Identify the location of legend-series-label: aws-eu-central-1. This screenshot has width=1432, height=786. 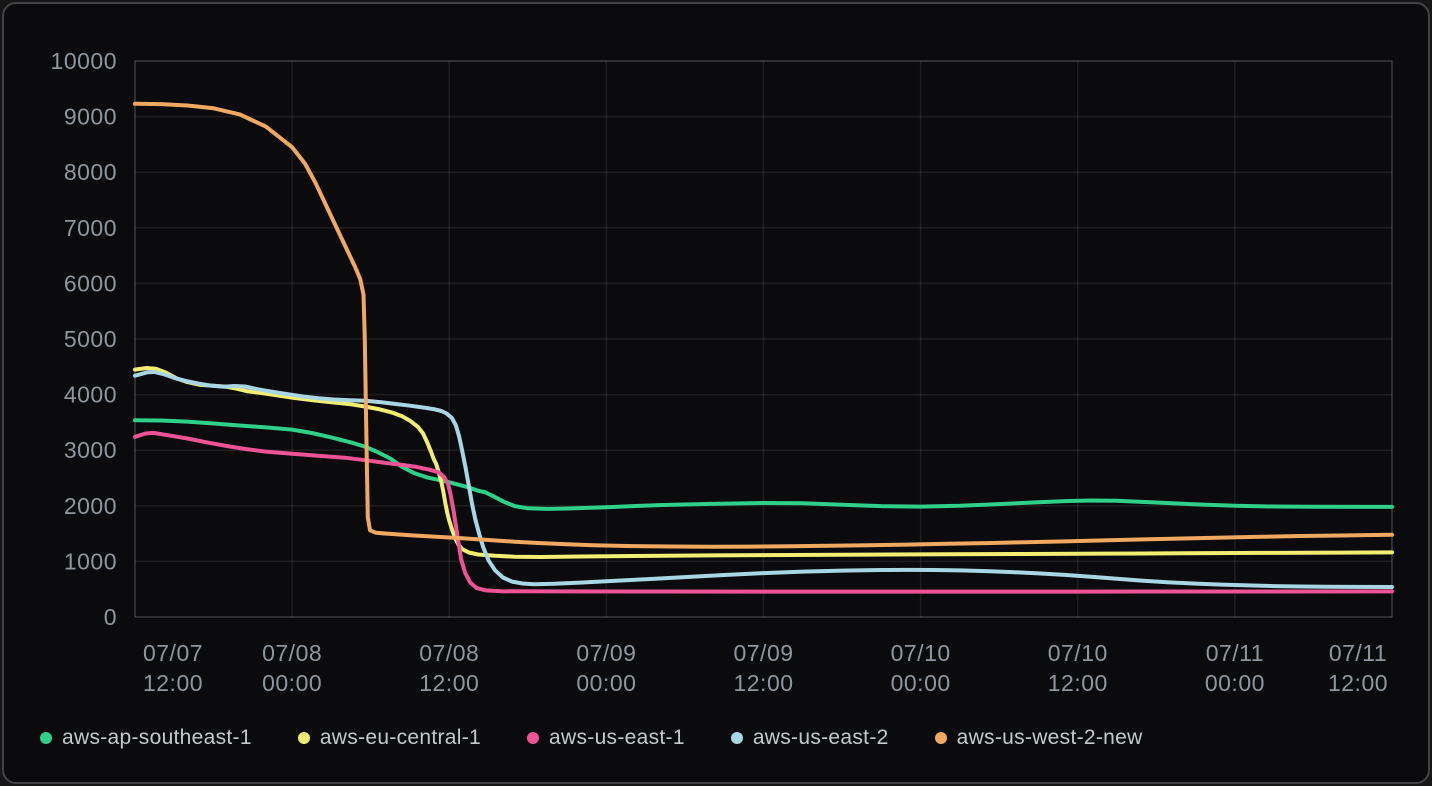
(400, 737).